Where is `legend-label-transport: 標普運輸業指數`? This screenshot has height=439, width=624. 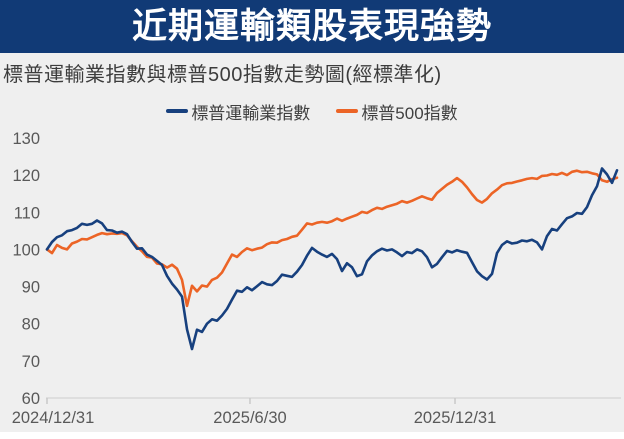 legend-label-transport: 標普運輸業指數 is located at coordinates (251, 113).